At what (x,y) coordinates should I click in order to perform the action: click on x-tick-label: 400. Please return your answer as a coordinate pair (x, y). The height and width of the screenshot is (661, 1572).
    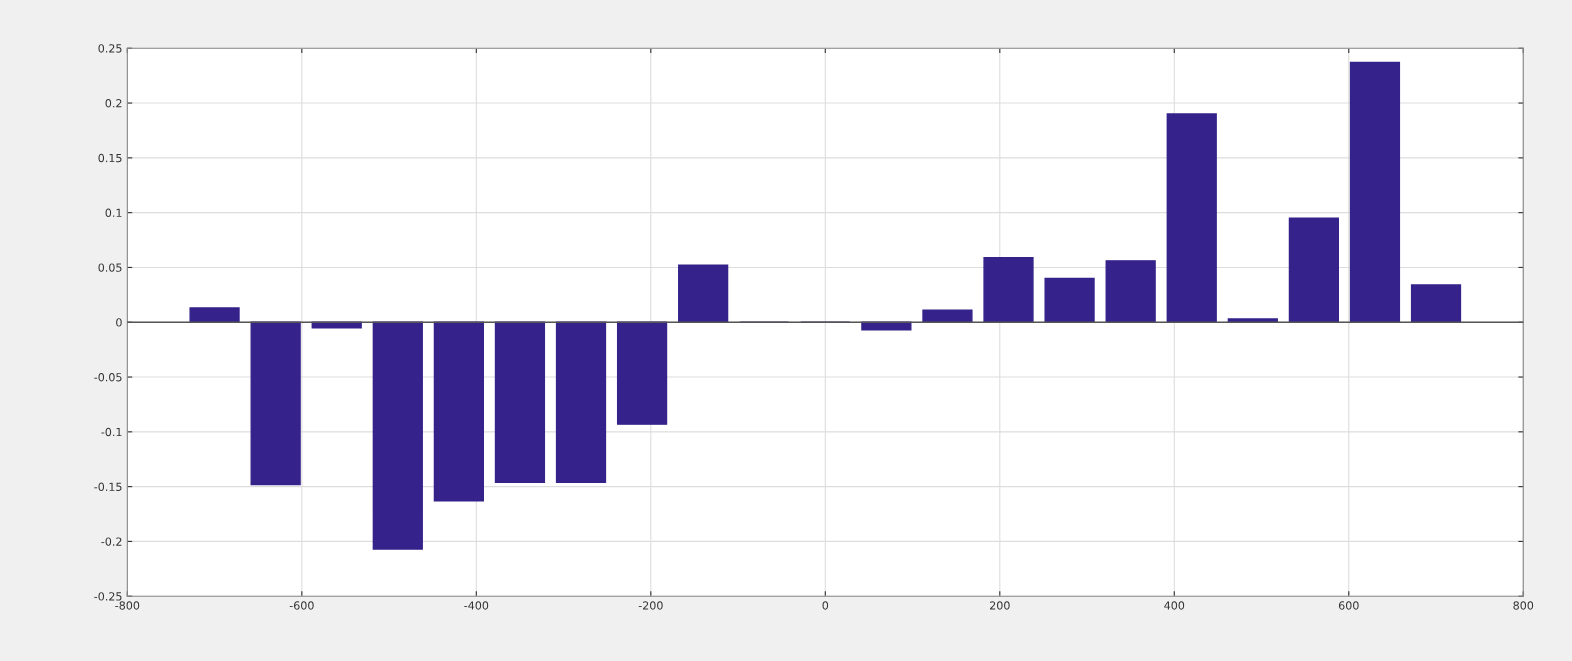
    Looking at the image, I should click on (1174, 605).